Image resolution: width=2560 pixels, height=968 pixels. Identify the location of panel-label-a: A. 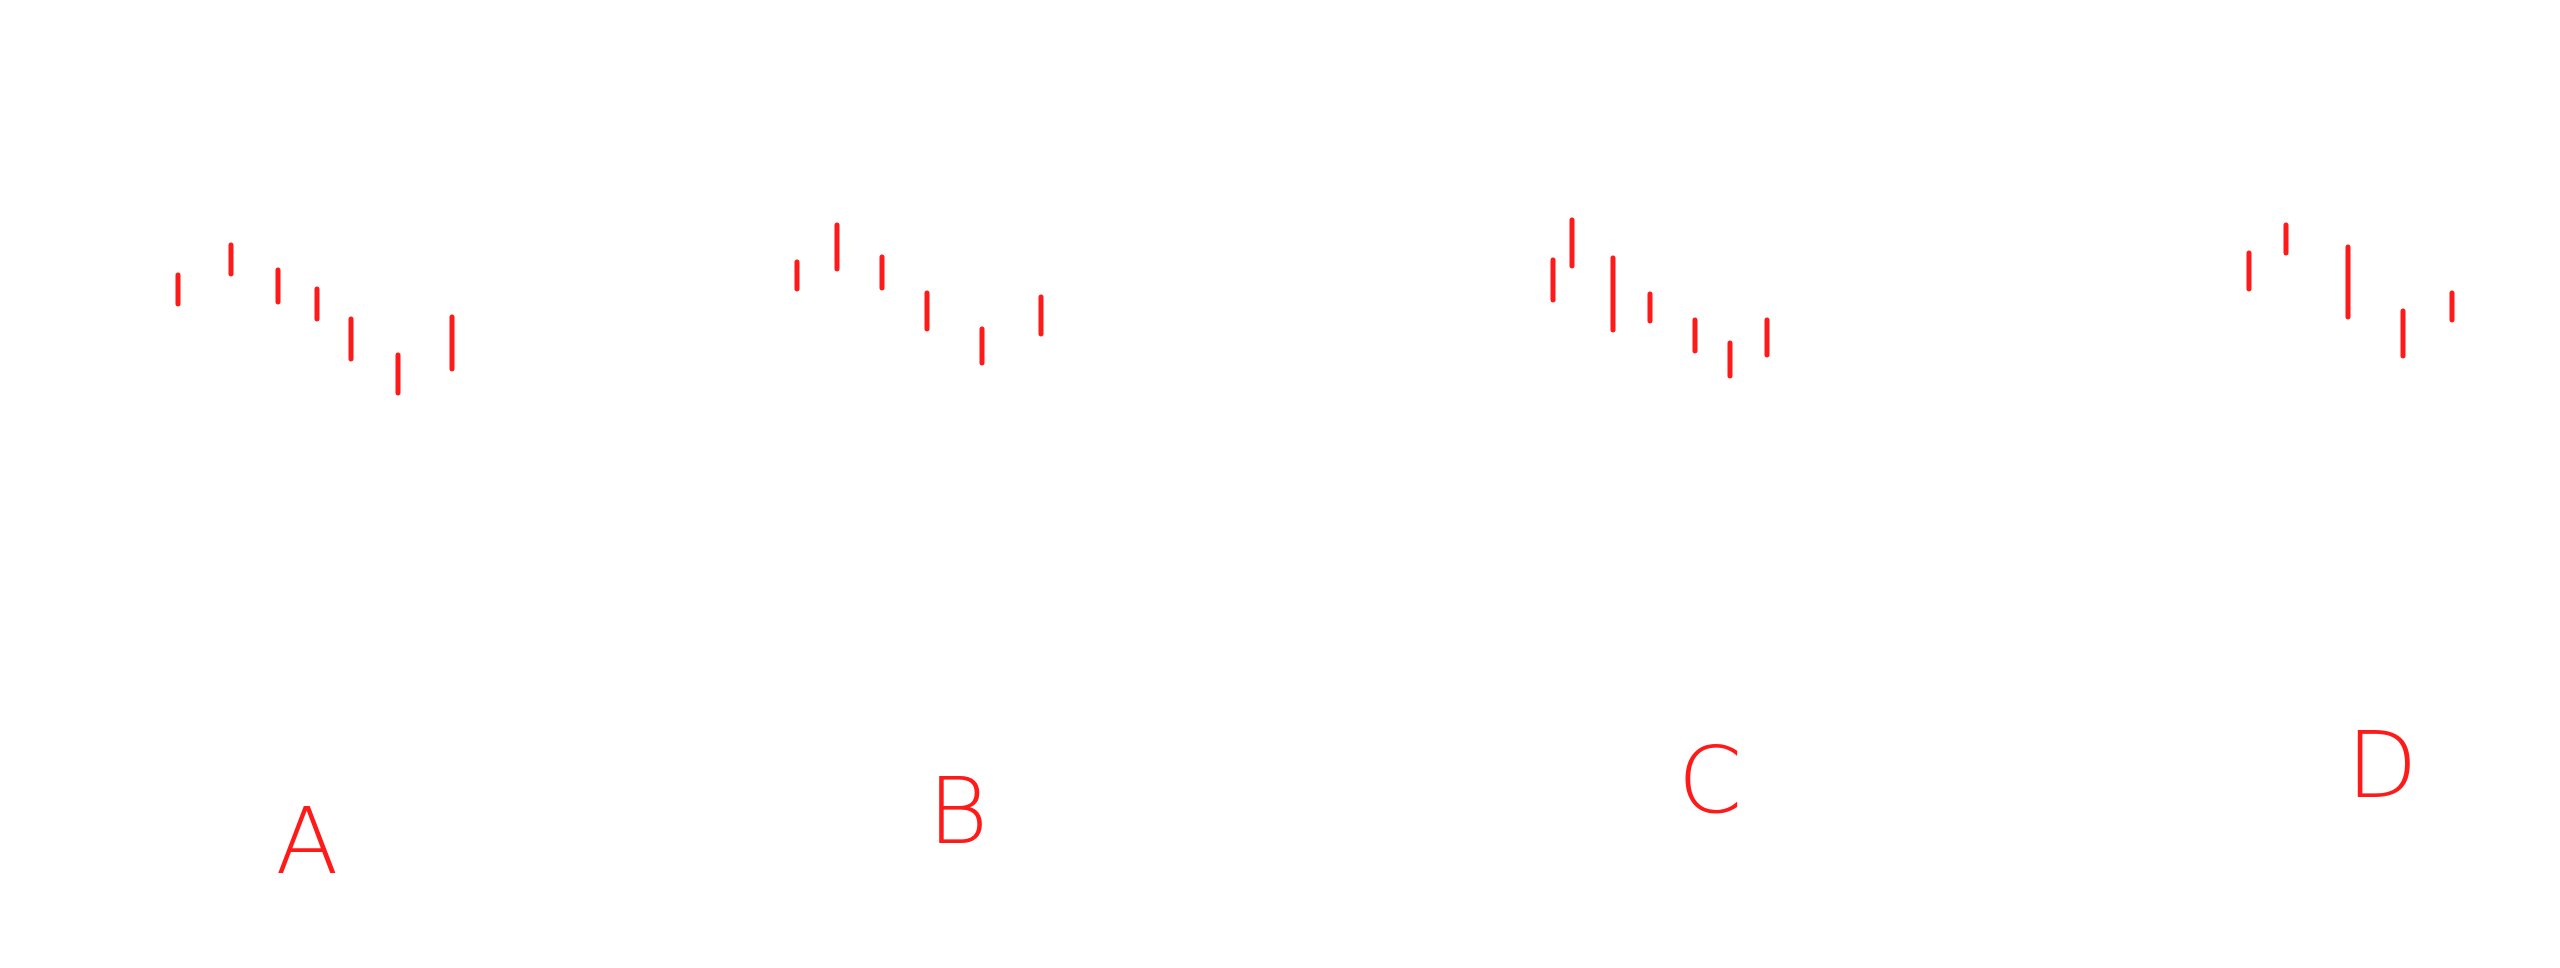
(307, 841).